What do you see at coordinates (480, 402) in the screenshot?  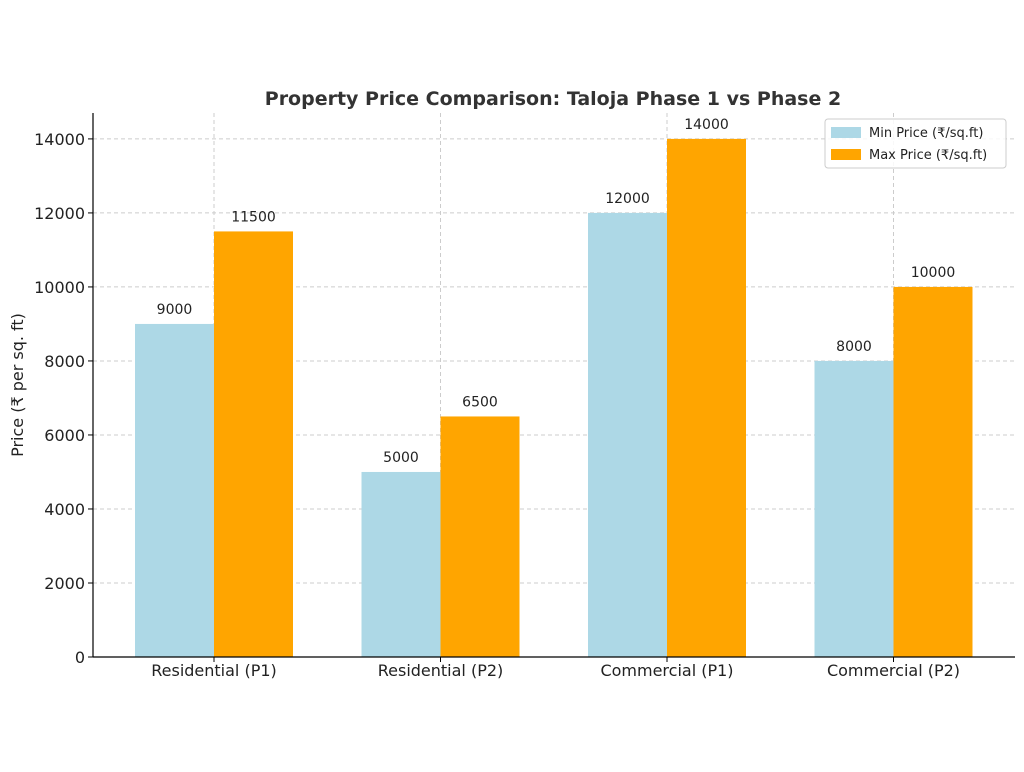 I see `data-label: 6500` at bounding box center [480, 402].